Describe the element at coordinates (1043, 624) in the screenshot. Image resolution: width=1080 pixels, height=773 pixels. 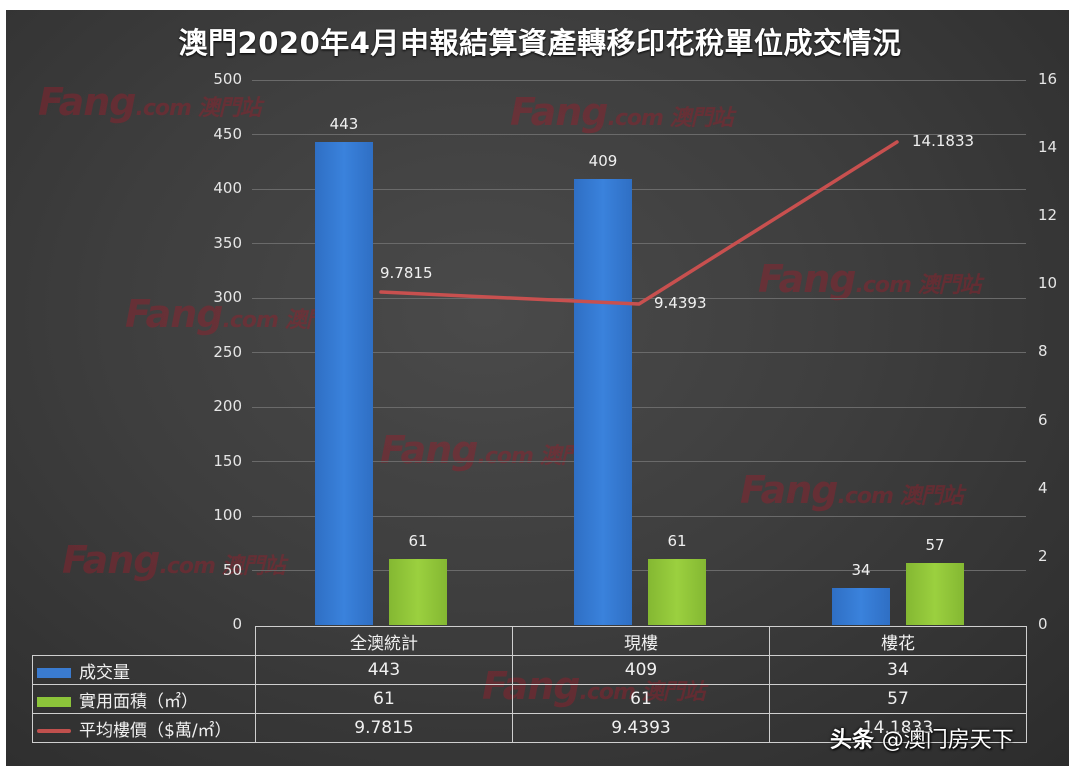
I see `right-axis-tick: 0` at that location.